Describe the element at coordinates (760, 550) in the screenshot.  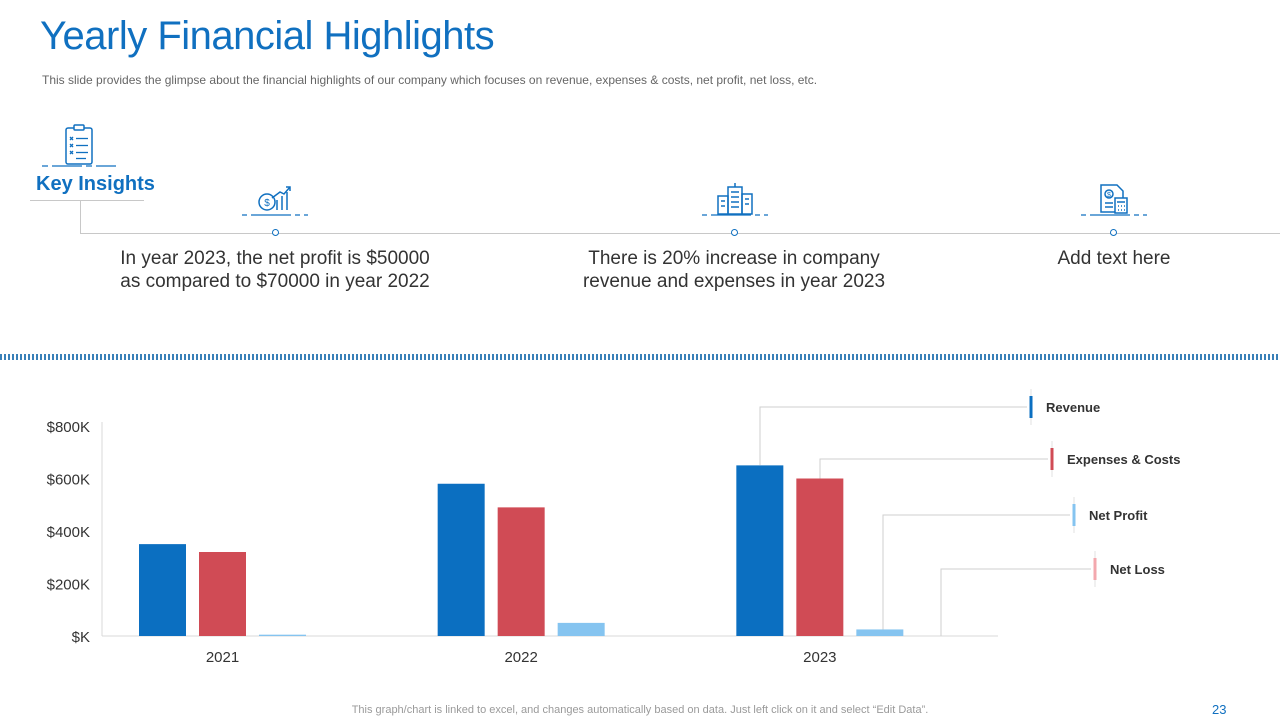
I see `bar-revenue-2023` at that location.